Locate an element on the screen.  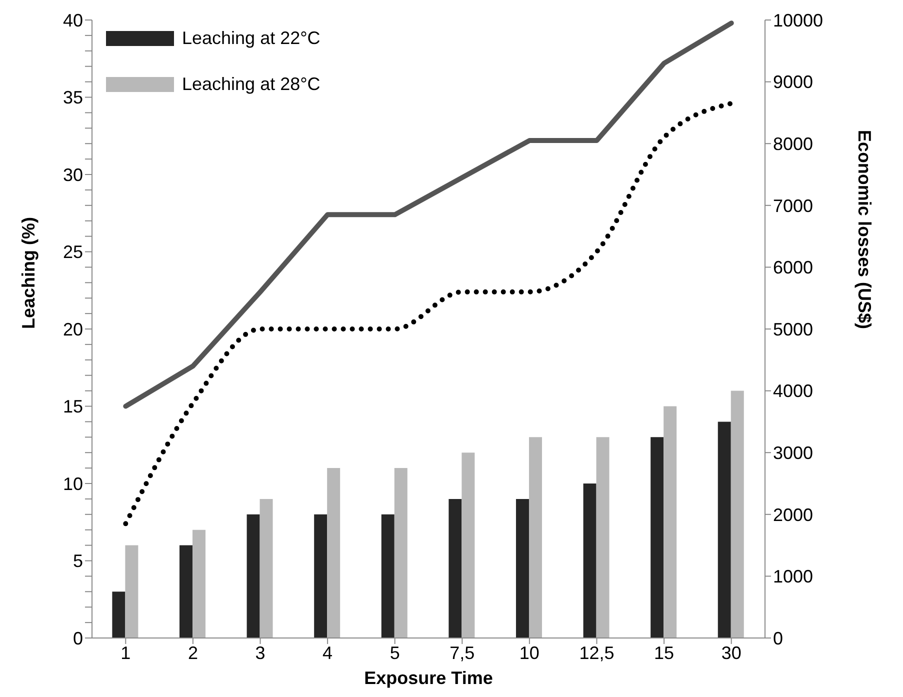
y-tick-label: 30 is located at coordinates (72, 174).